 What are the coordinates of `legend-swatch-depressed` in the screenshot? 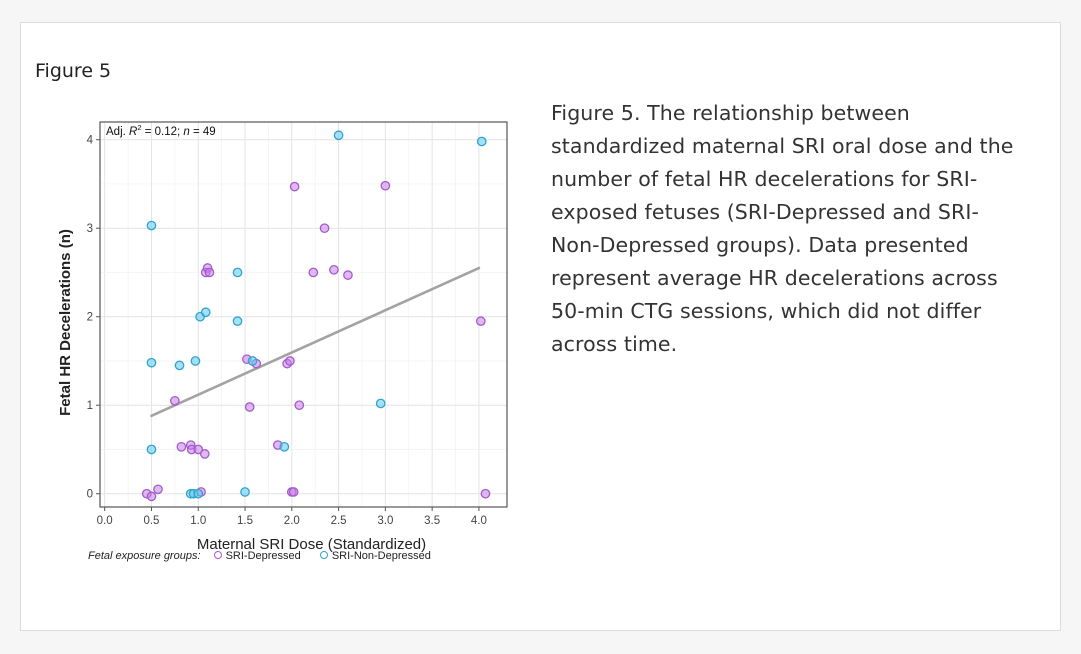 It's located at (217, 555).